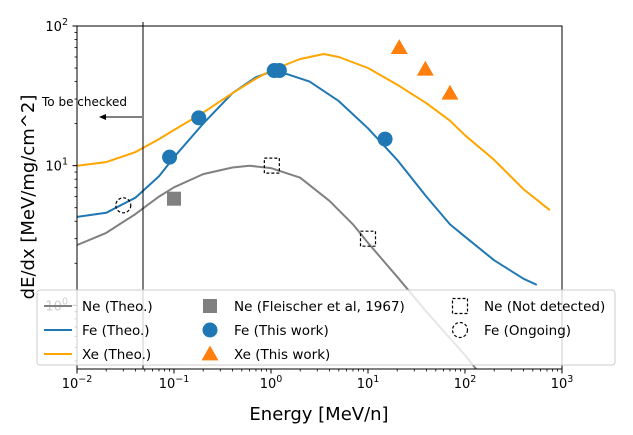 Image resolution: width=633 pixels, height=435 pixels. I want to click on legend-swatch-ne-not-detected, so click(460, 306).